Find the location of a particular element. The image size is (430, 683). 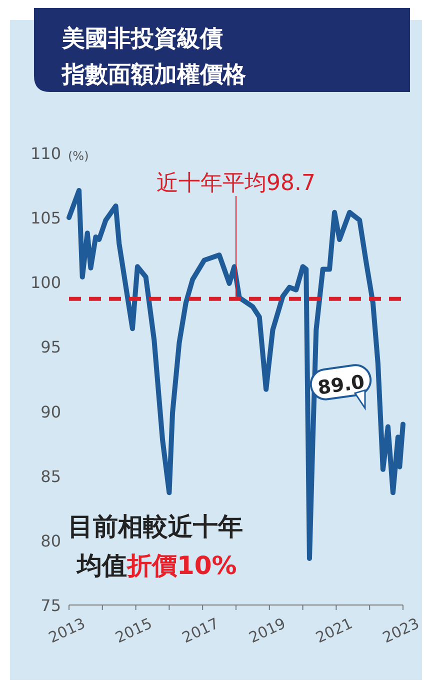

y-tick-label: 100 is located at coordinates (45, 282).